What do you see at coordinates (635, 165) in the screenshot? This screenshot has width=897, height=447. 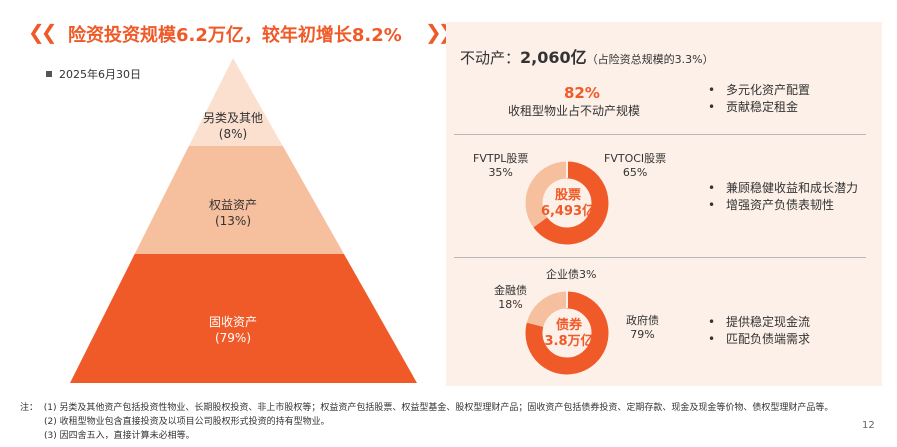 I see `fvtoci-label: FVTOCI股票 65%` at bounding box center [635, 165].